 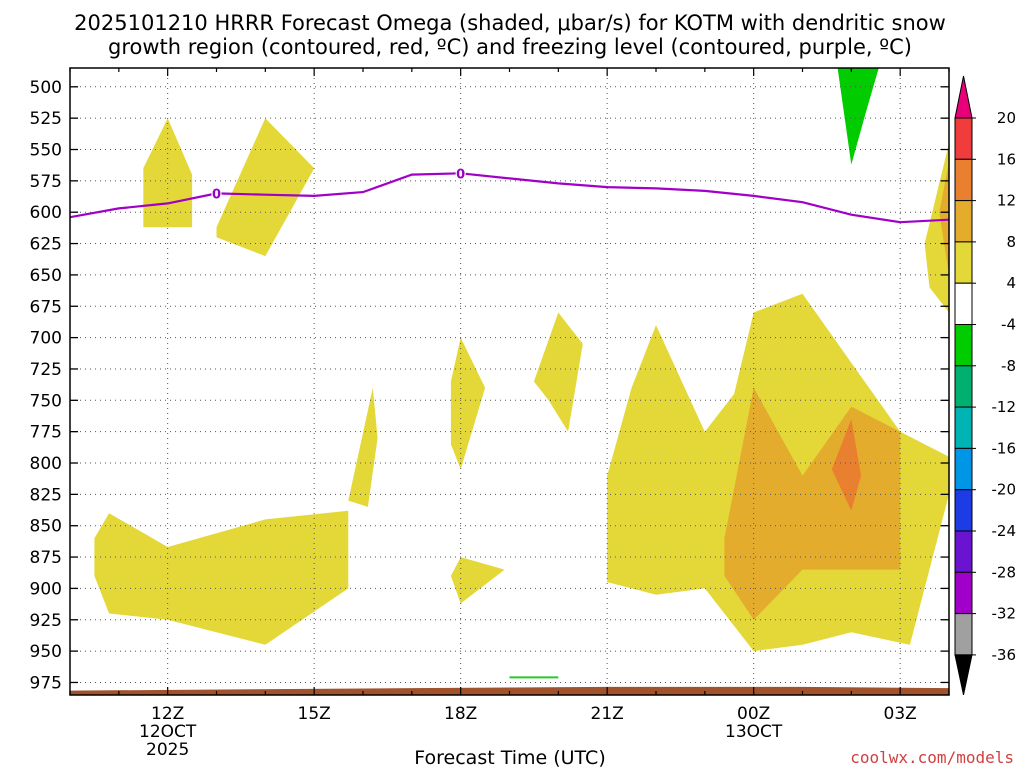 I want to click on y-tick-label-700: 700, so click(x=46, y=339).